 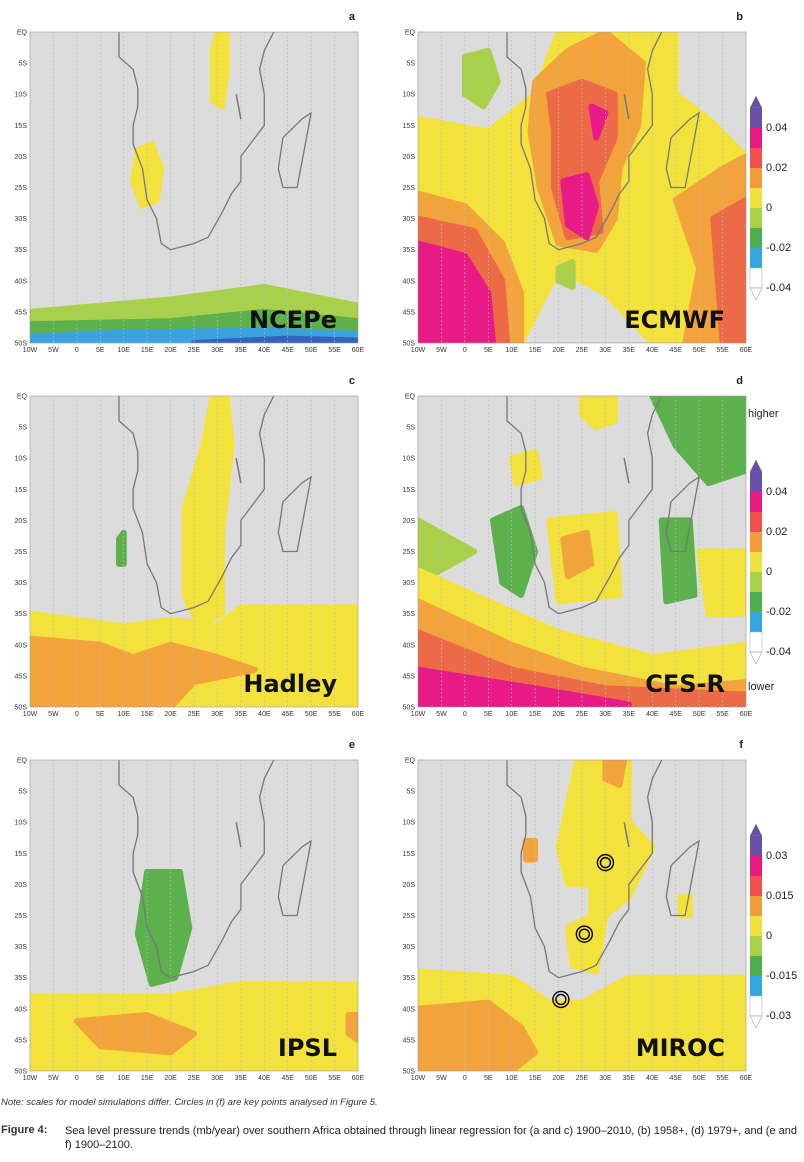 What do you see at coordinates (680, 1048) in the screenshot?
I see `model-name: MIROC` at bounding box center [680, 1048].